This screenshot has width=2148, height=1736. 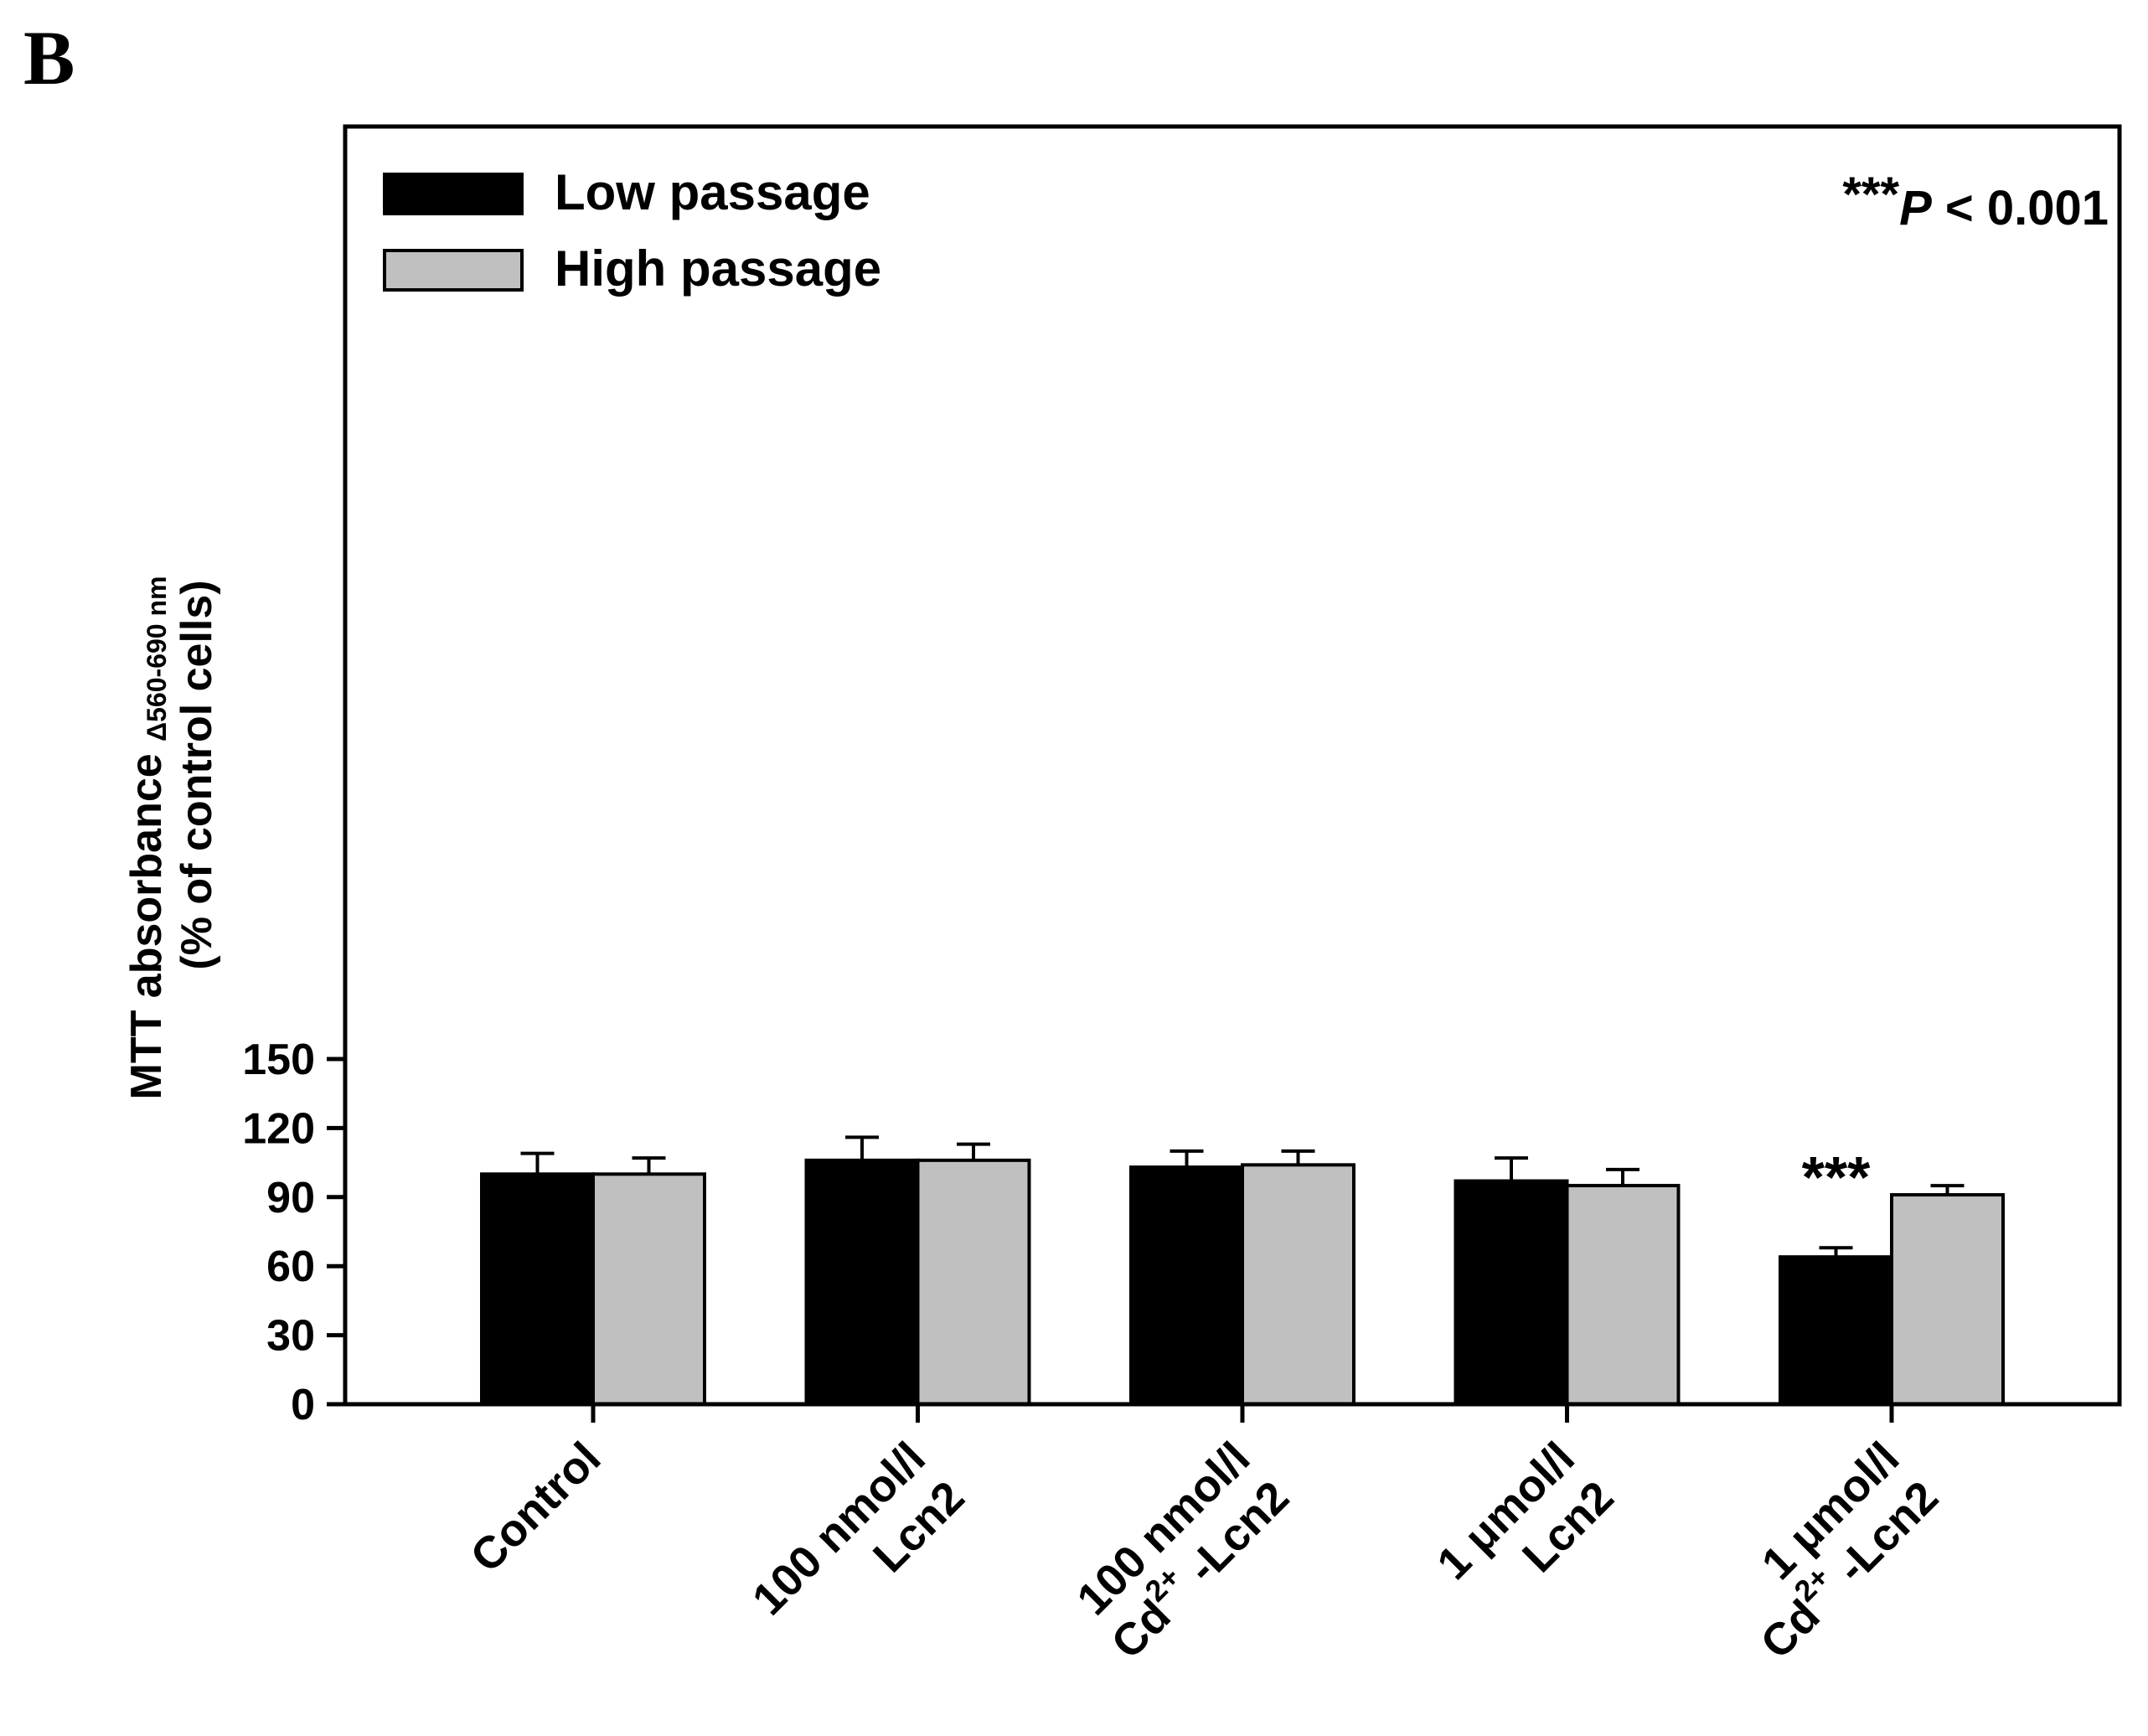 I want to click on legend: Low passage High passage, so click(x=632, y=230).